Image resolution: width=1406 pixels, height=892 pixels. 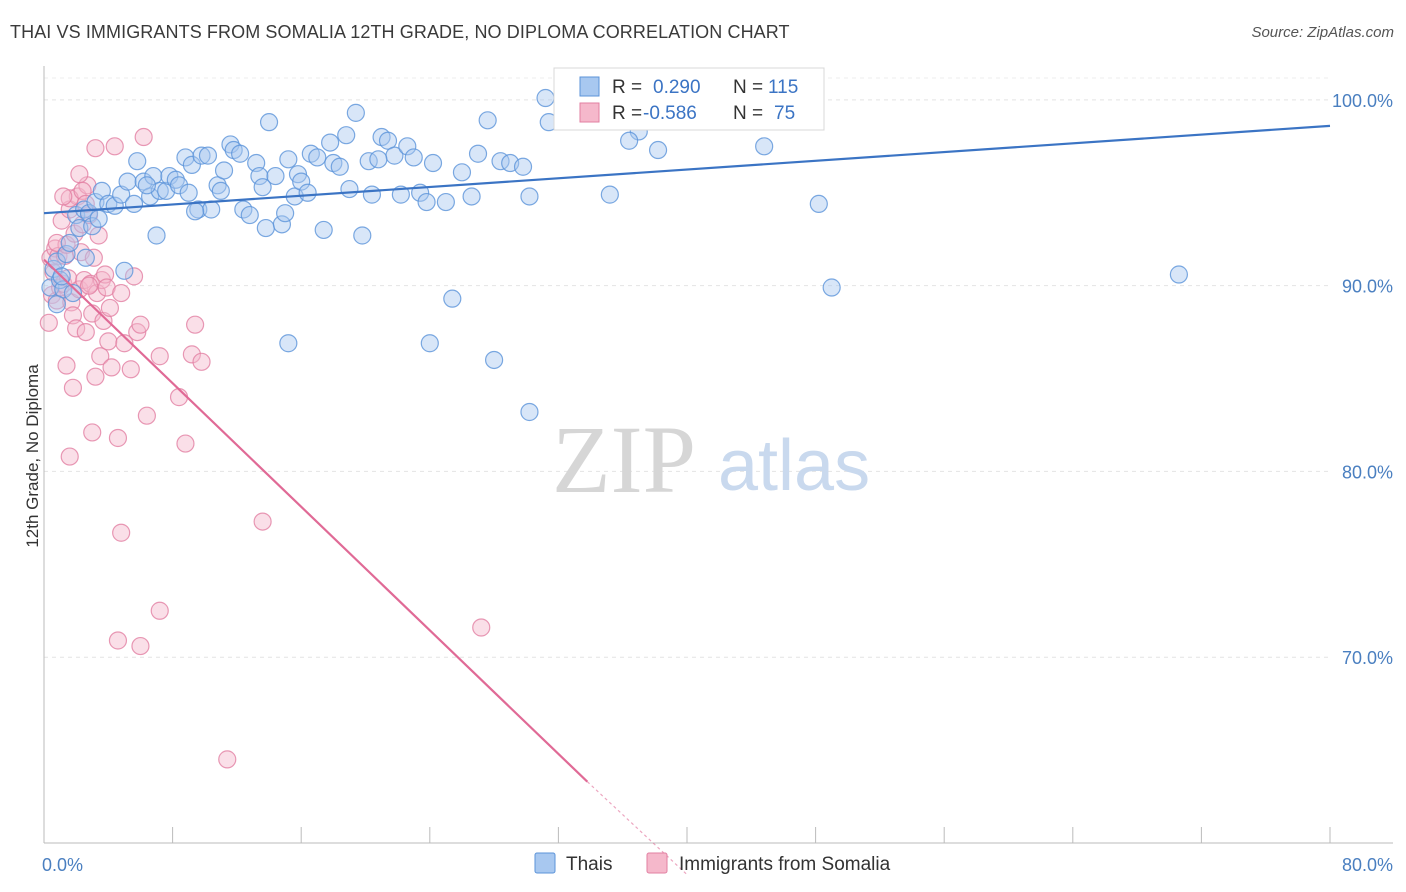 What do you see at coordinates (783, 87) in the screenshot?
I see `legend-n-value-thais: 115` at bounding box center [783, 87].